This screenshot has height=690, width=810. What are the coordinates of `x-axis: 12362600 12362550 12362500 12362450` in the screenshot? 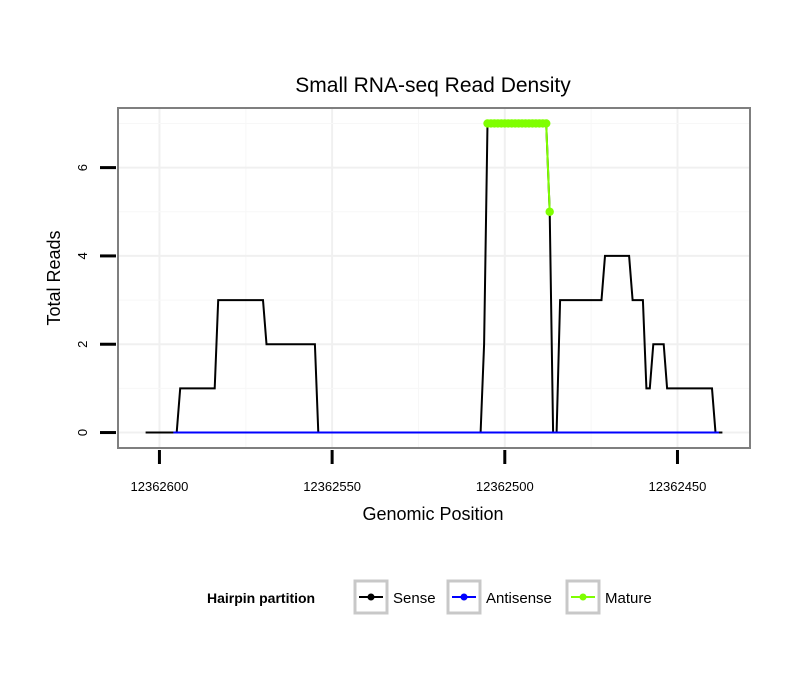 It's located at (419, 472).